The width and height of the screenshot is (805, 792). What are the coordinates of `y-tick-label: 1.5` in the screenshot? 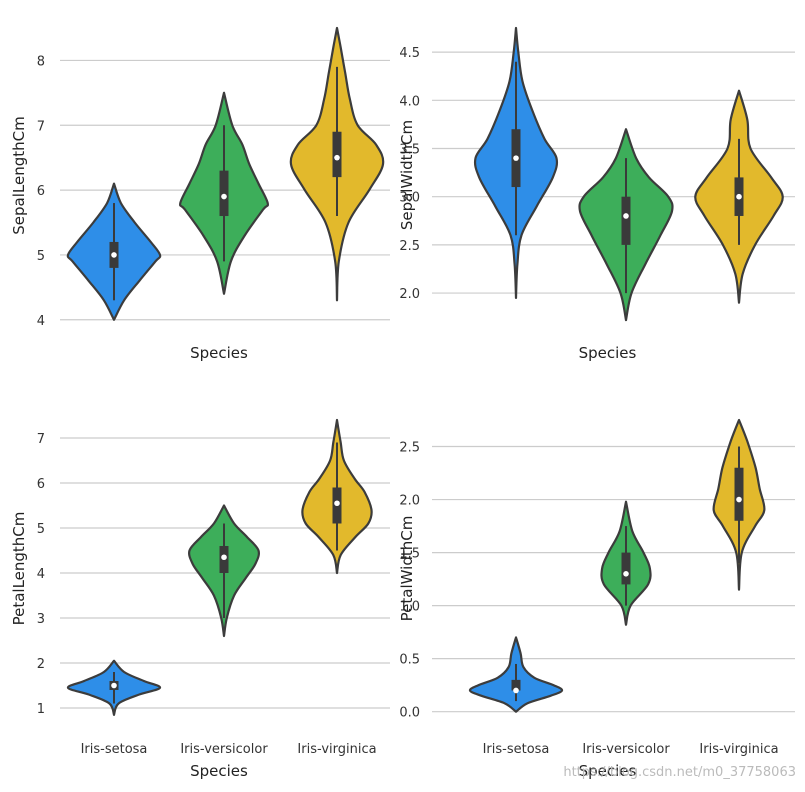 It's located at (409, 554).